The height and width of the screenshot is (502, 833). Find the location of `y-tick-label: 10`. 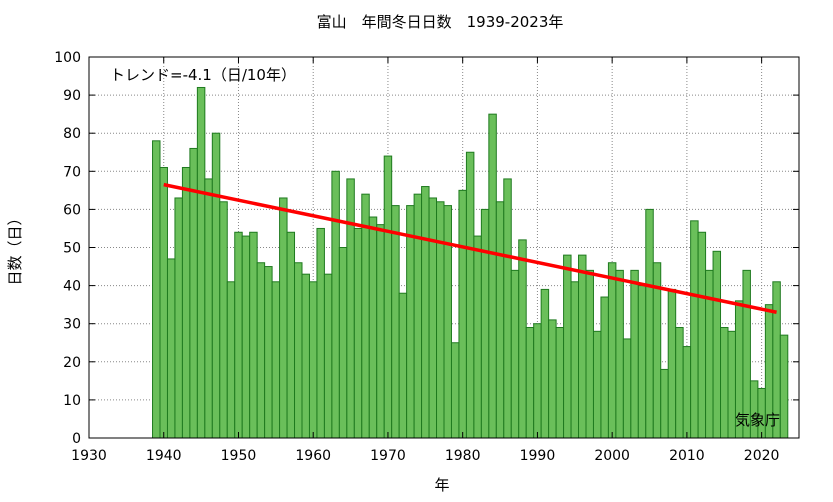

y-tick-label: 10 is located at coordinates (72, 401).